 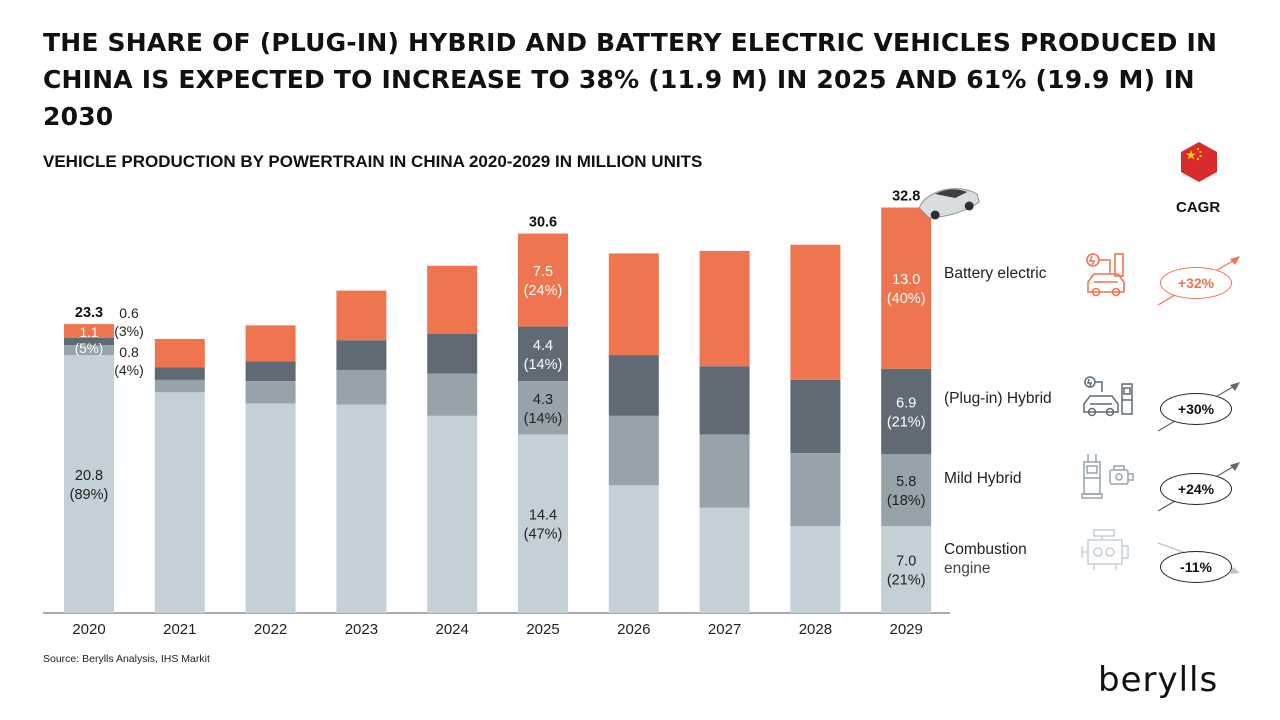 I want to click on legend-text-ice: Combustion, so click(x=985, y=549).